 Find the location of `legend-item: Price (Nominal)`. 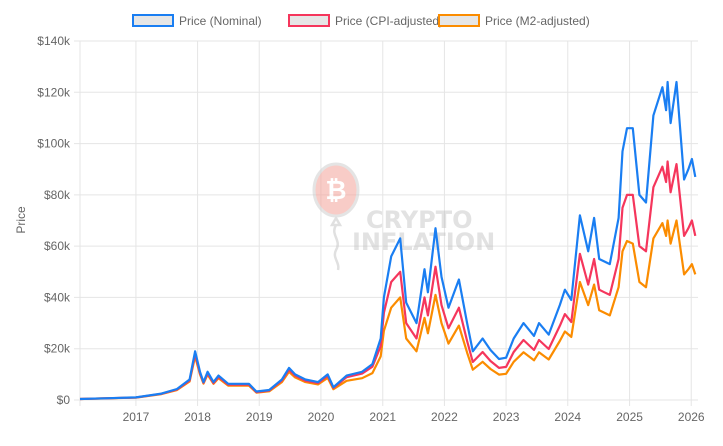

legend-item: Price (Nominal) is located at coordinates (197, 21).